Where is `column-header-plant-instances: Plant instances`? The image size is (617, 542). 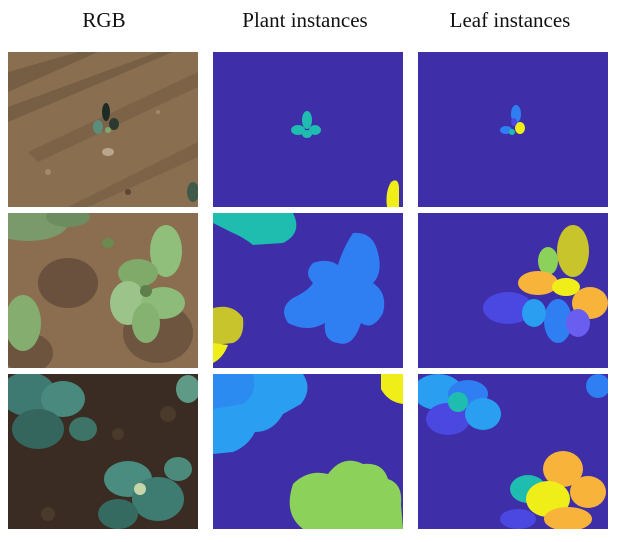 column-header-plant-instances: Plant instances is located at coordinates (305, 20).